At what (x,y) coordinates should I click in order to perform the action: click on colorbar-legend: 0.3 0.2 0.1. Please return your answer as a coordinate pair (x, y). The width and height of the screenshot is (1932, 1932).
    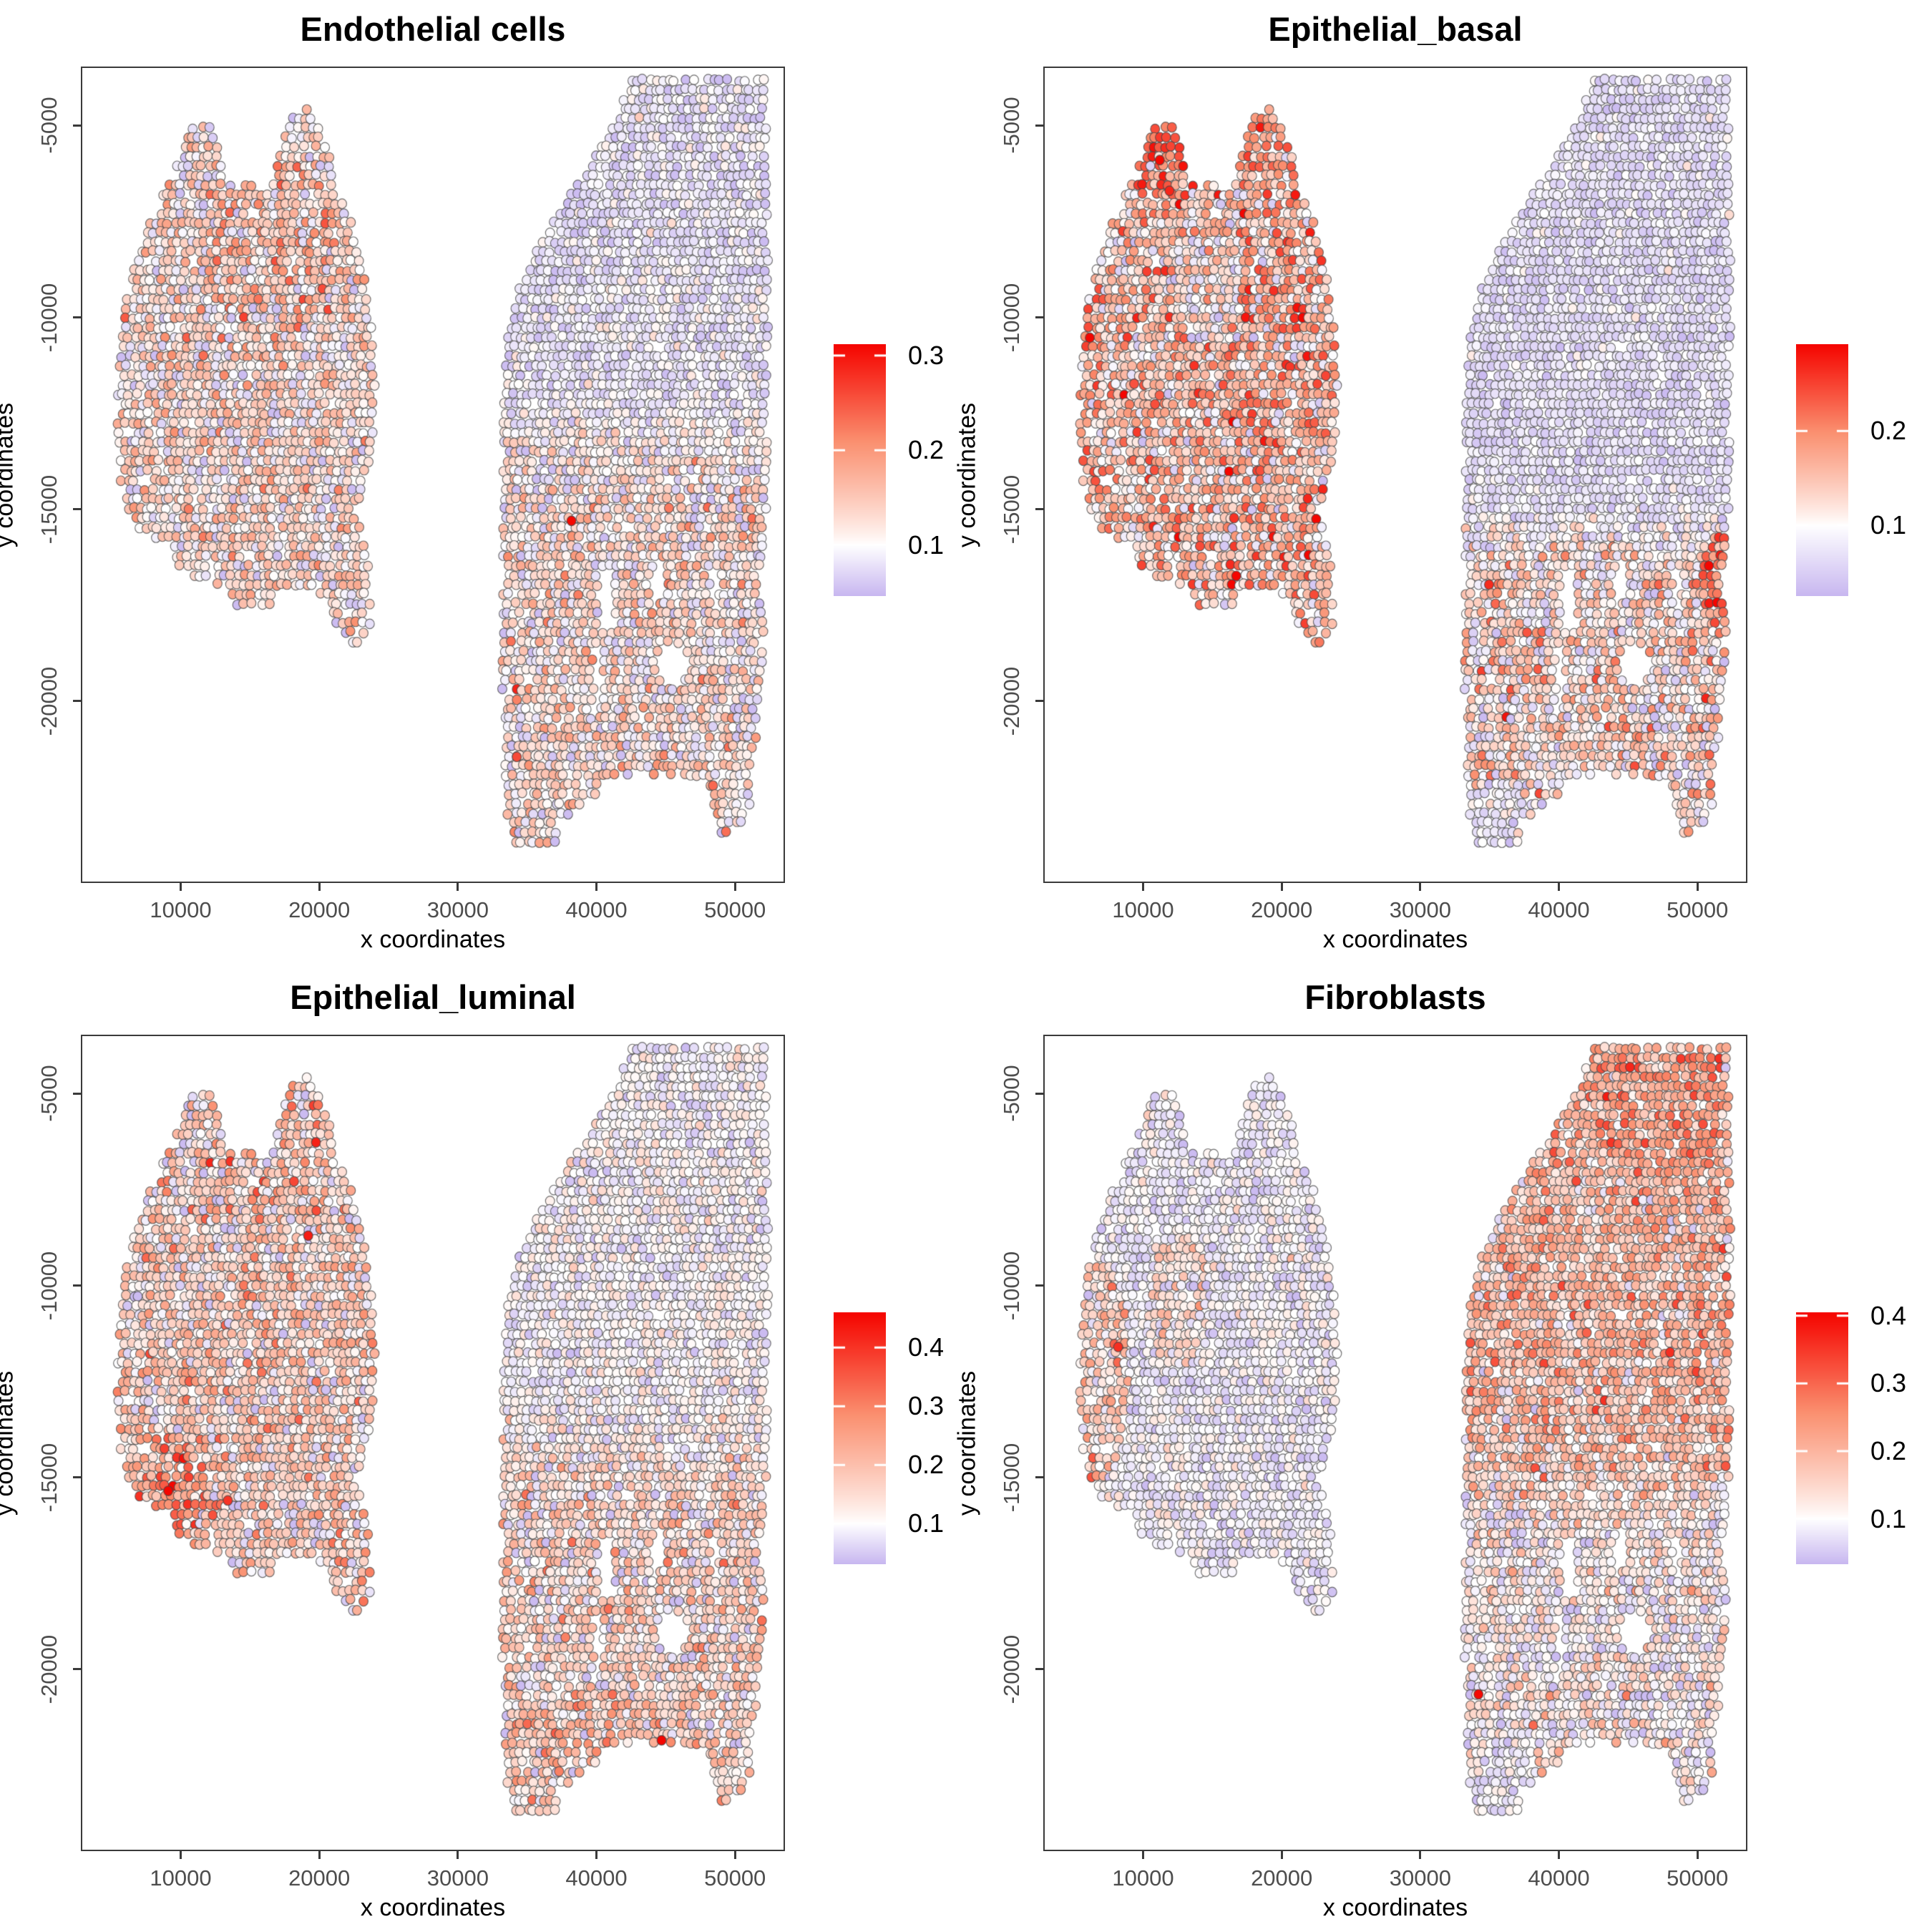
    Looking at the image, I should click on (889, 468).